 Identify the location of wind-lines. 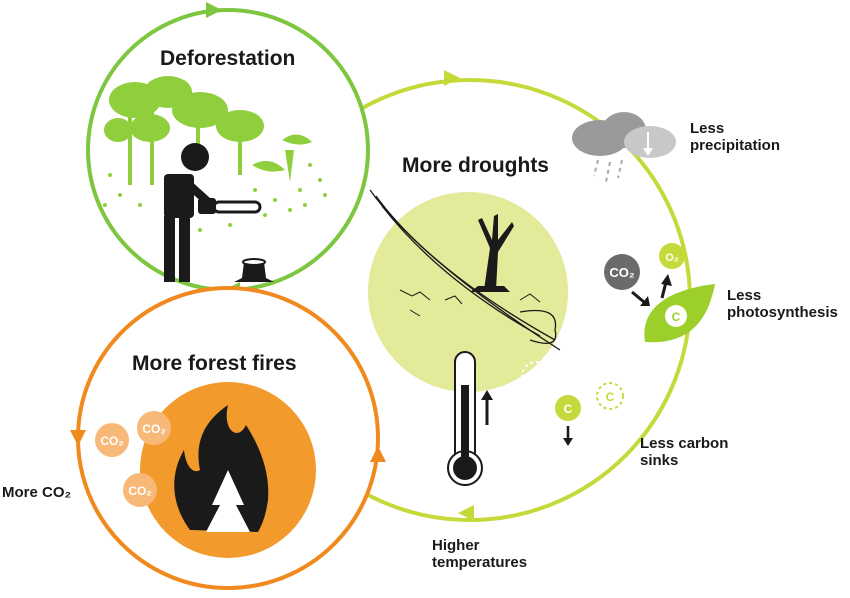
(465, 270).